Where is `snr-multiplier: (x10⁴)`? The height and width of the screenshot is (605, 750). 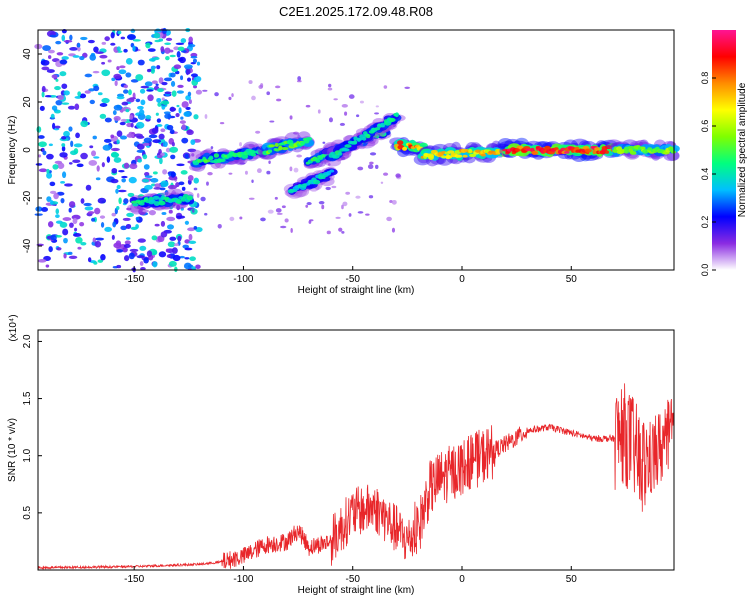 snr-multiplier: (x10⁴) is located at coordinates (13, 327).